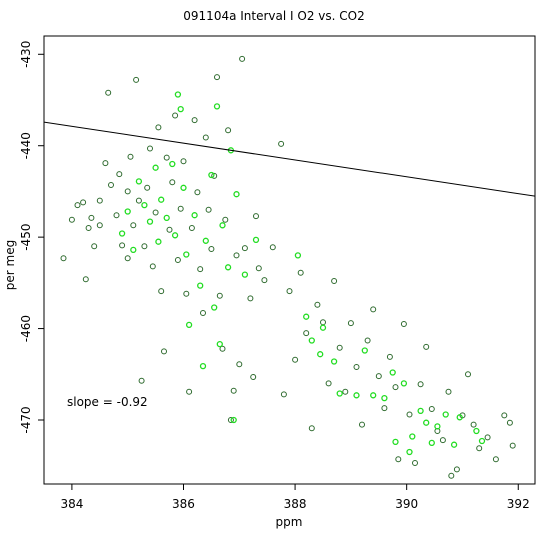  What do you see at coordinates (26, 328) in the screenshot?
I see `y-tick-label: -460` at bounding box center [26, 328].